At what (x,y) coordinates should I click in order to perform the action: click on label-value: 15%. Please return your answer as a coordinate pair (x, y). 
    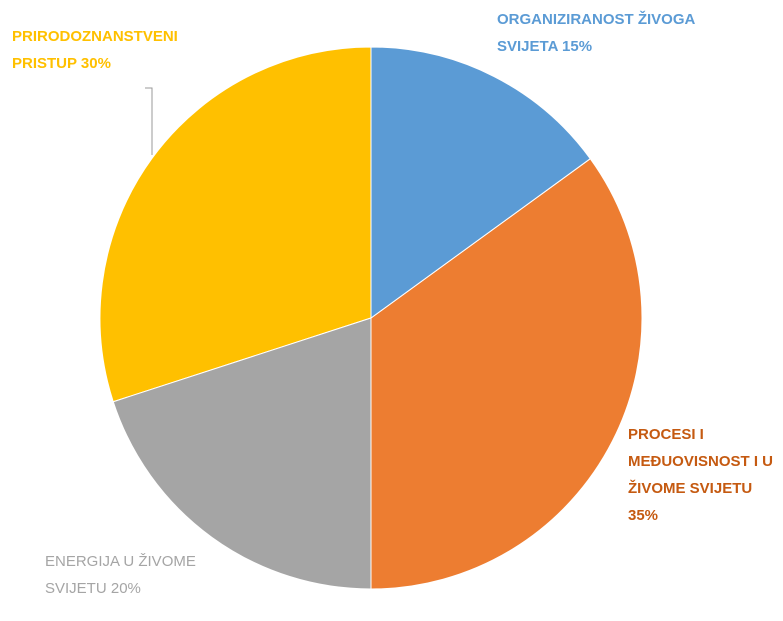
    Looking at the image, I should click on (577, 46).